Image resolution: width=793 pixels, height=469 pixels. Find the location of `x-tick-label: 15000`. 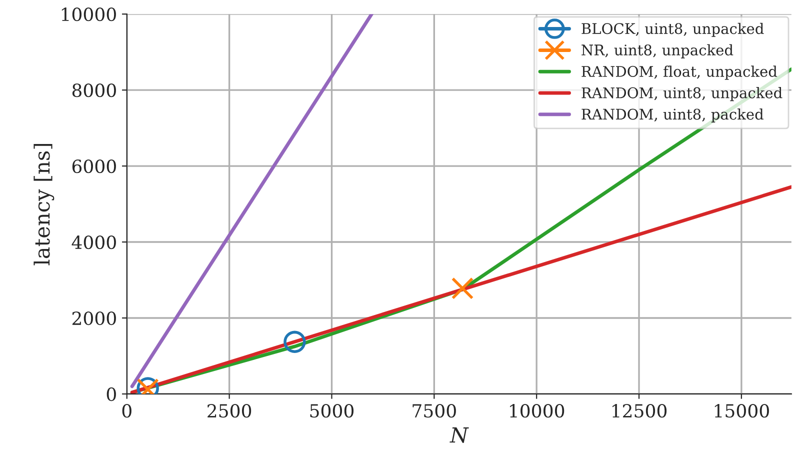

x-tick-label: 15000 is located at coordinates (741, 411).